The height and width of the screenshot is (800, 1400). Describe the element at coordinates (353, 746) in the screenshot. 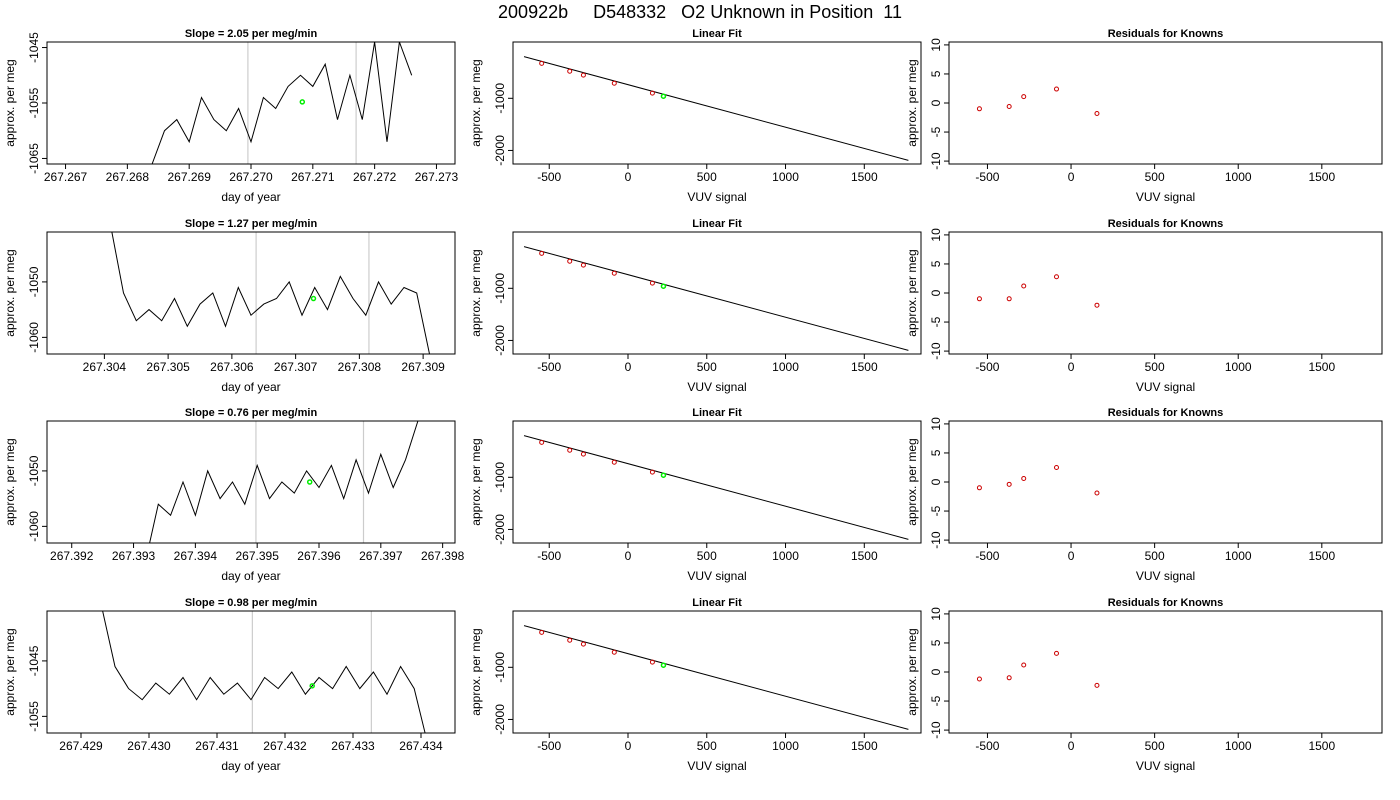

I see `x-tick-label: 267.433` at that location.